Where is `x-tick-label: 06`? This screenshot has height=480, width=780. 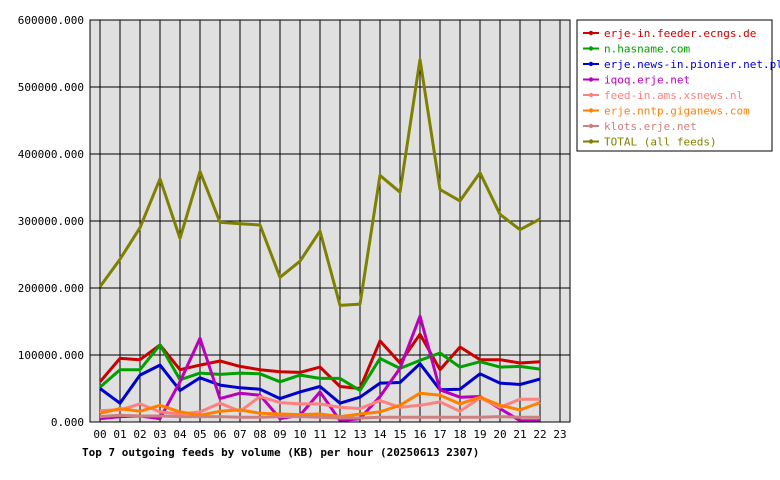 x-tick-label: 06 is located at coordinates (219, 434).